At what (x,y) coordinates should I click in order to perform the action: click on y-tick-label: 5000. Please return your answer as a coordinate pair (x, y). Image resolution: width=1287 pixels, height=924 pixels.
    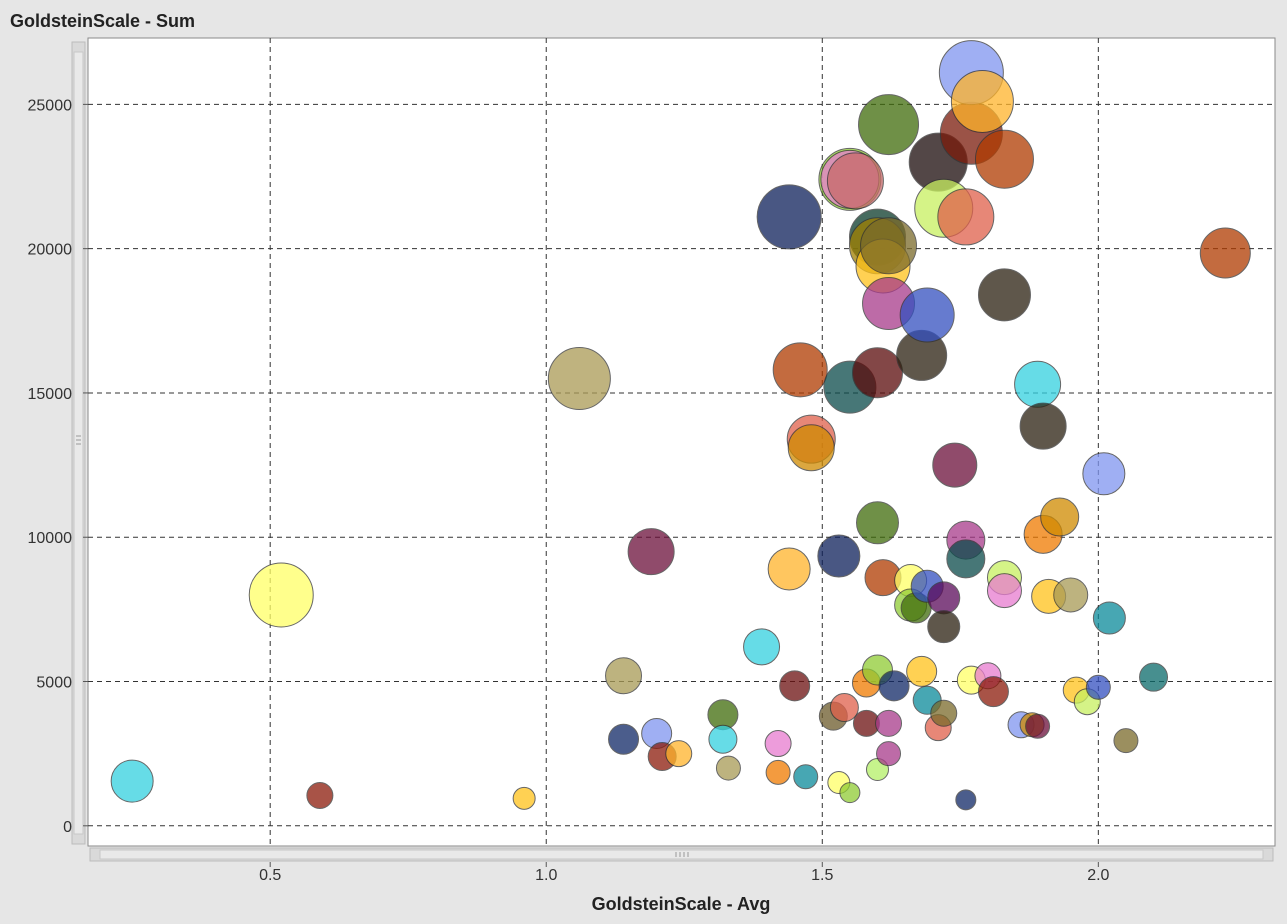
    Looking at the image, I should click on (54, 683).